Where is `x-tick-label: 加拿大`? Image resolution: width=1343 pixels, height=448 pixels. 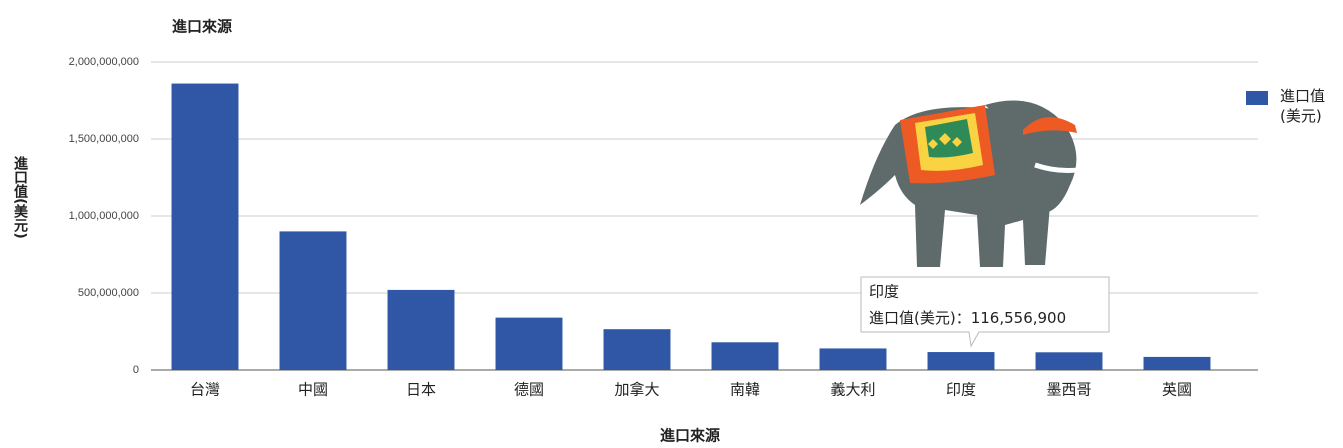 x-tick-label: 加拿大 is located at coordinates (636, 390).